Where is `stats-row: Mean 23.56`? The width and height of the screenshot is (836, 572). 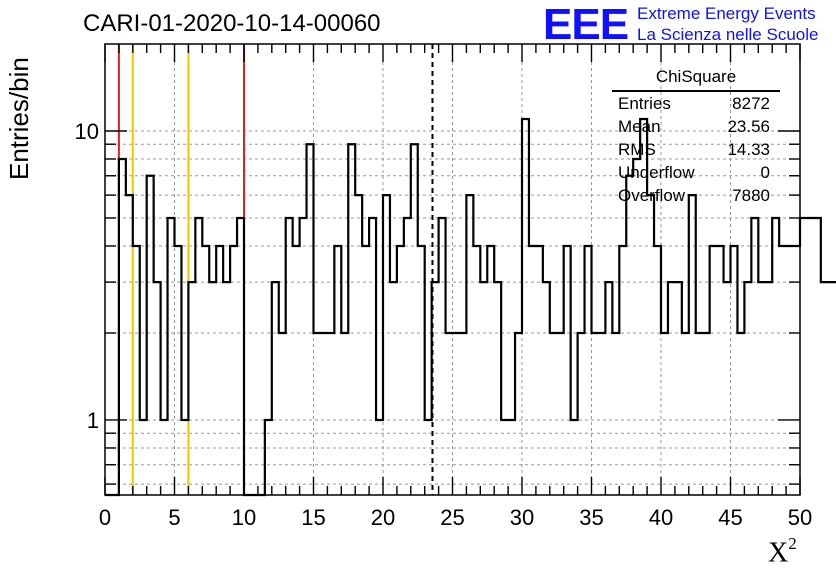
stats-row: Mean 23.56 is located at coordinates (696, 126).